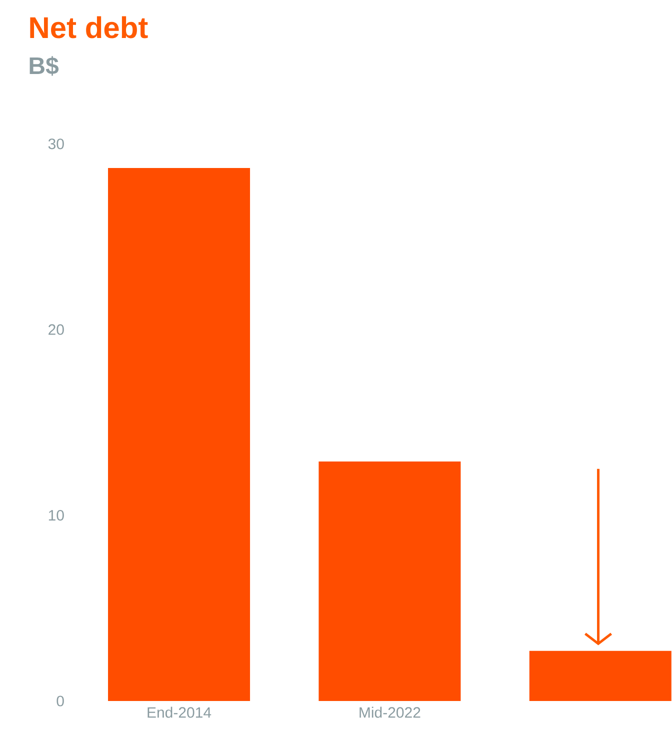 This screenshot has height=729, width=672. What do you see at coordinates (390, 712) in the screenshot?
I see `x-tick-label: Mid-2022` at bounding box center [390, 712].